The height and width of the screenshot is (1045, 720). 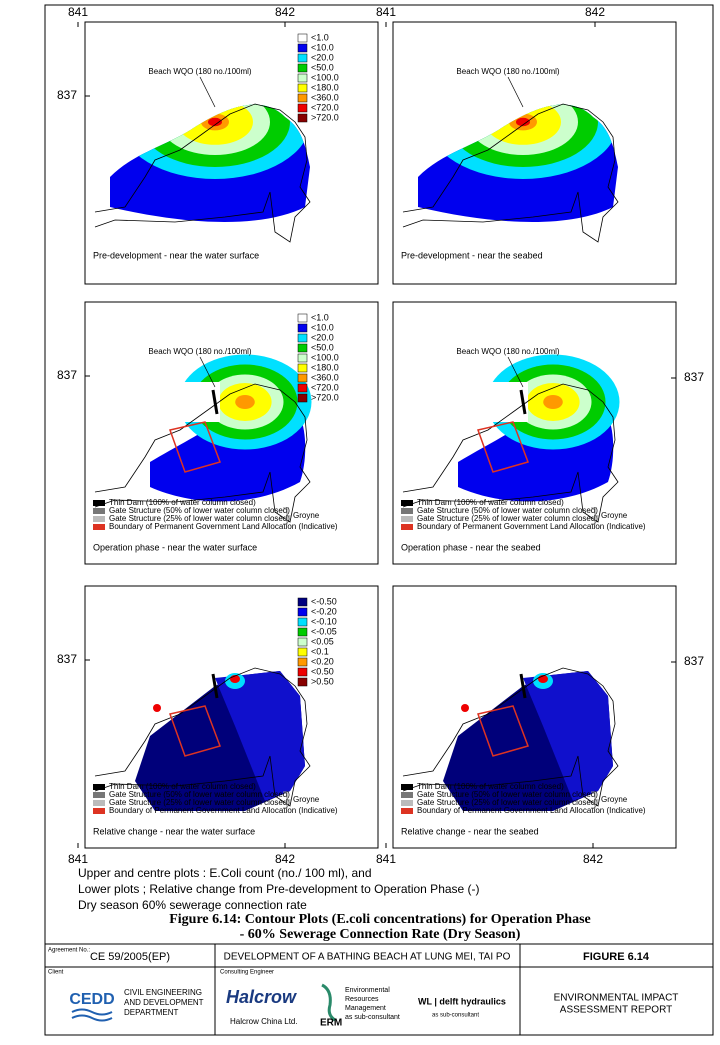 I want to click on agreement: CE 59/2005(EP), so click(x=130, y=957).